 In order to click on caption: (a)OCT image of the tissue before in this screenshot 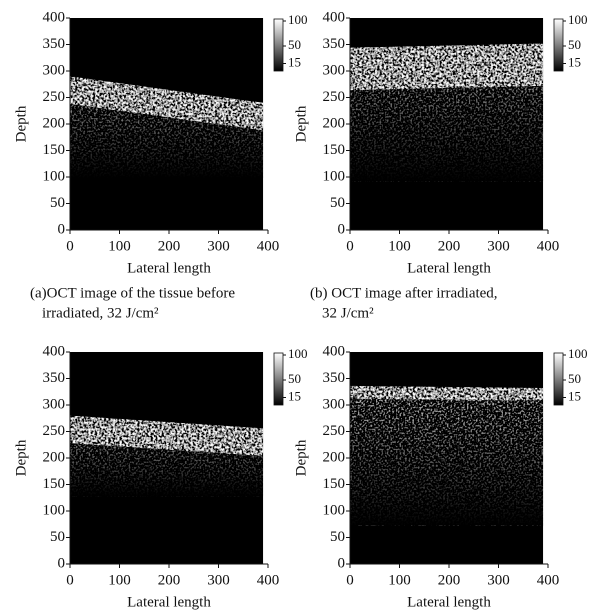, I will do `click(132, 293)`.